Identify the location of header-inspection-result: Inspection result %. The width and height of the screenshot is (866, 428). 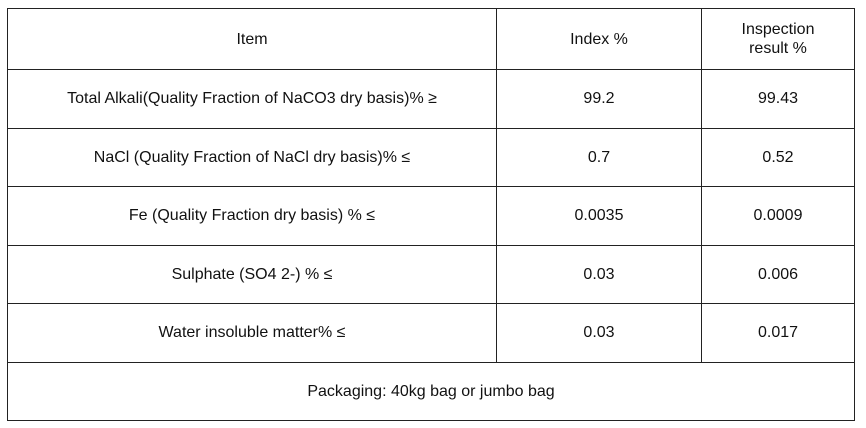
(778, 39).